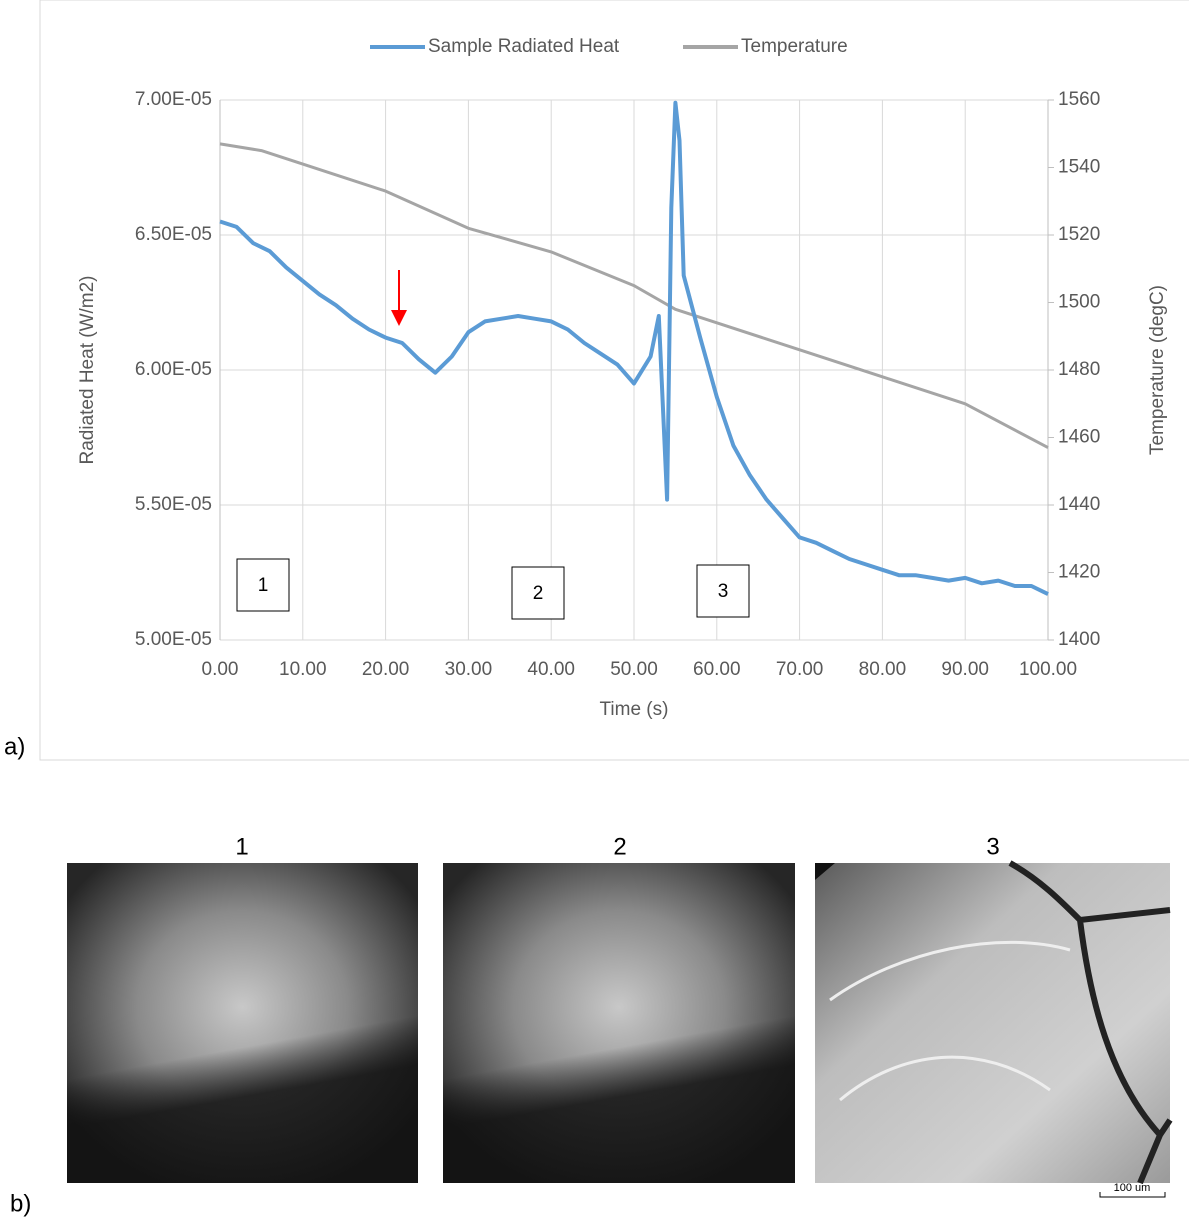  Describe the element at coordinates (1079, 504) in the screenshot. I see `y2-tick-label: 1440` at that location.